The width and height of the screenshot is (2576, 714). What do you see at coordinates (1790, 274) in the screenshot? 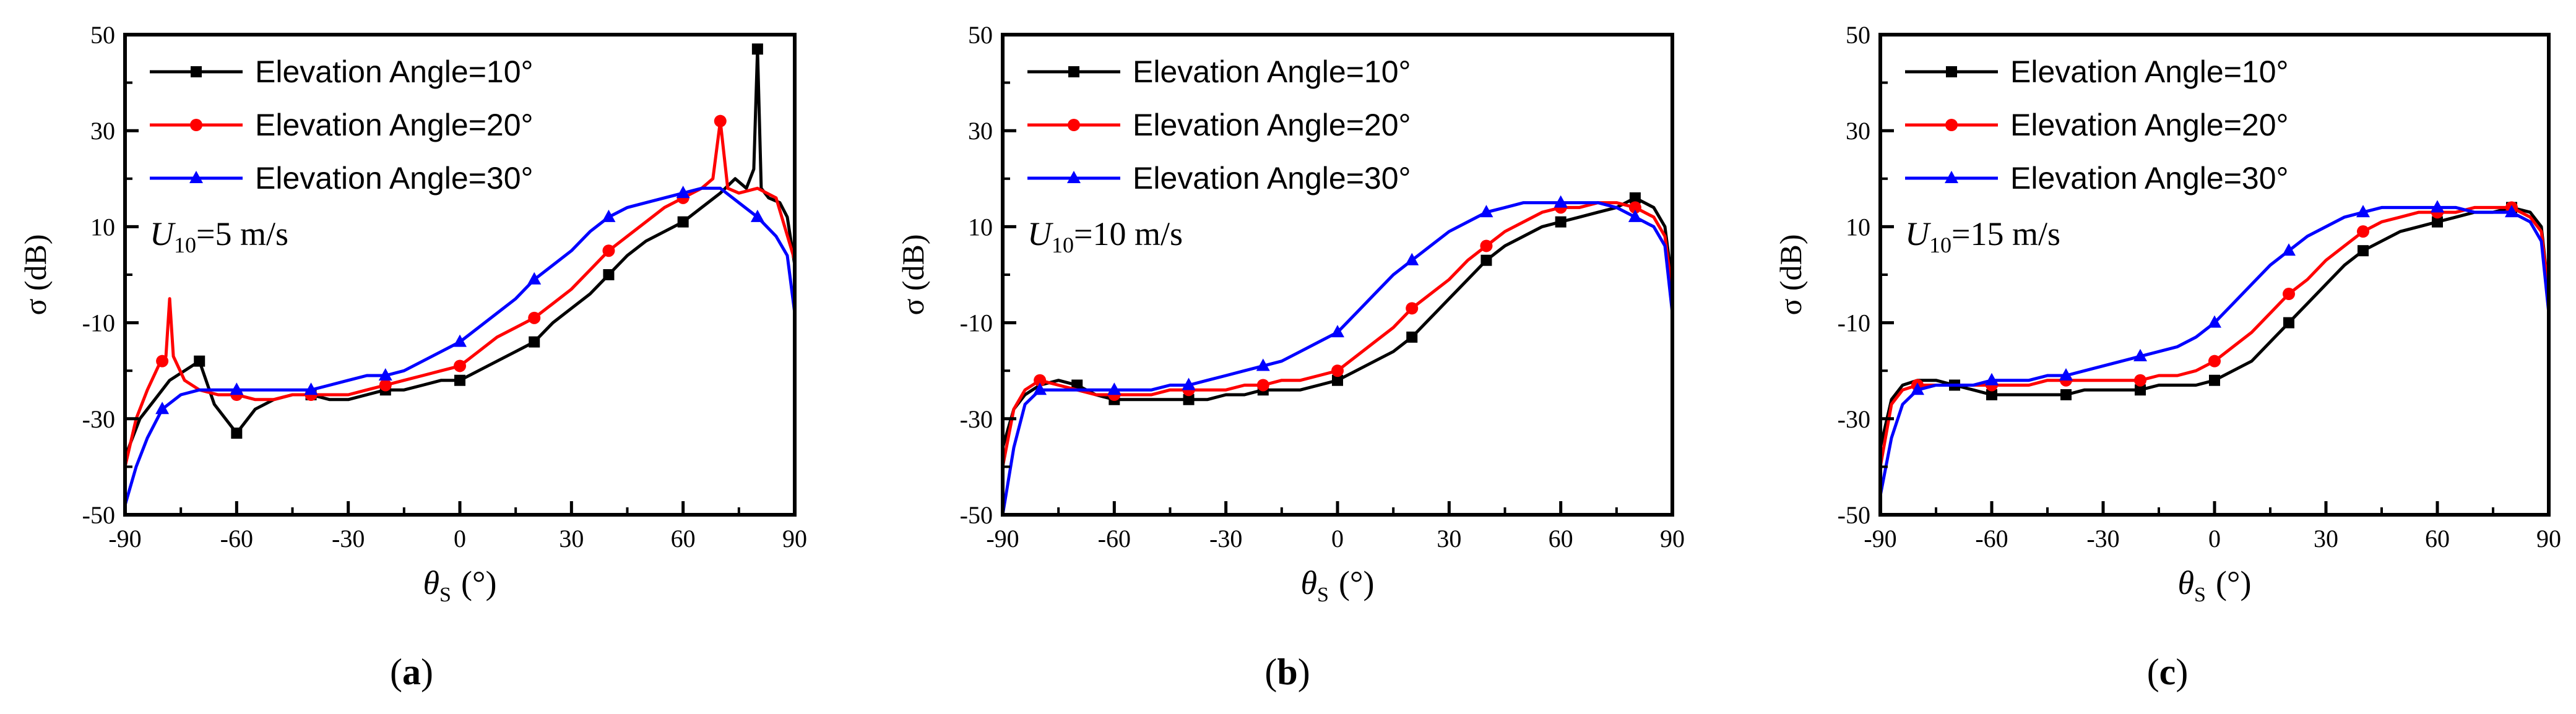
I see `y-axis-title: σ (dB)` at bounding box center [1790, 274].